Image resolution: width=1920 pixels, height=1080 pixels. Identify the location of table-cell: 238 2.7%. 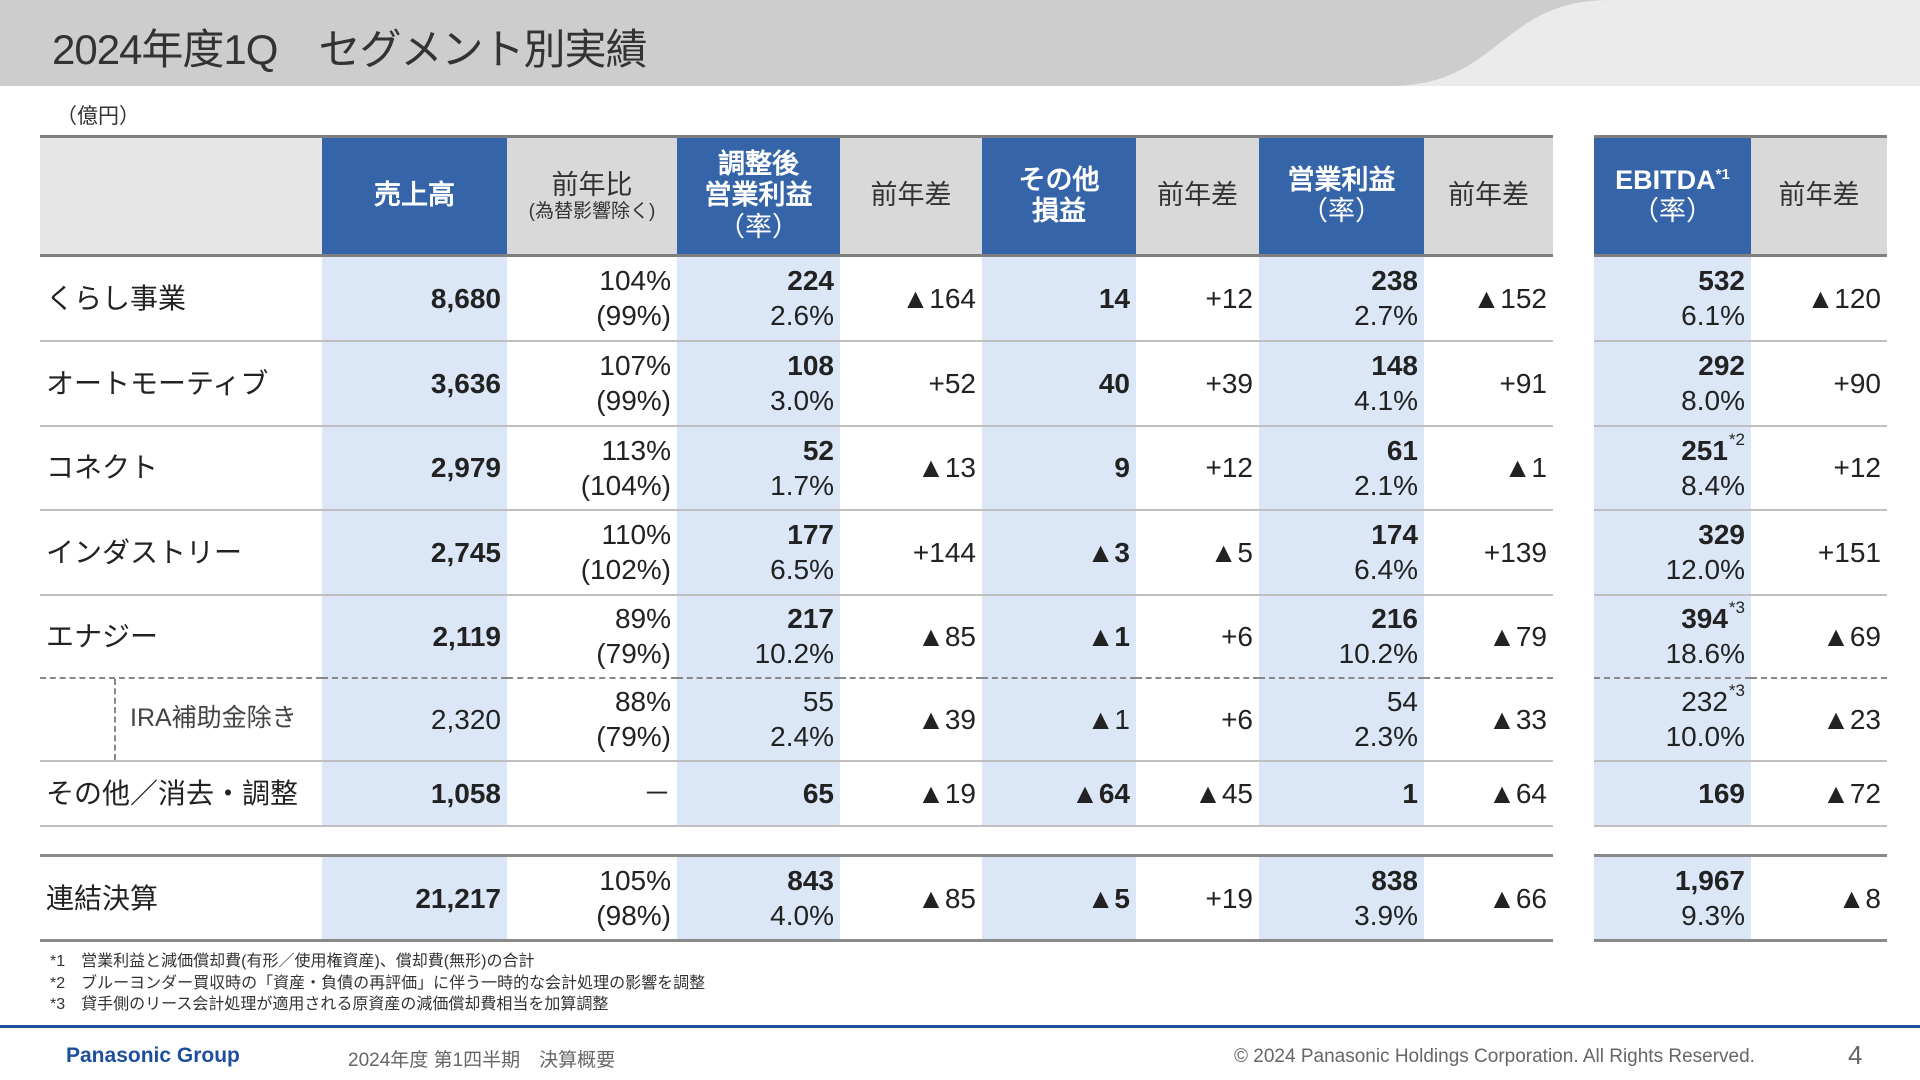
(1341, 298).